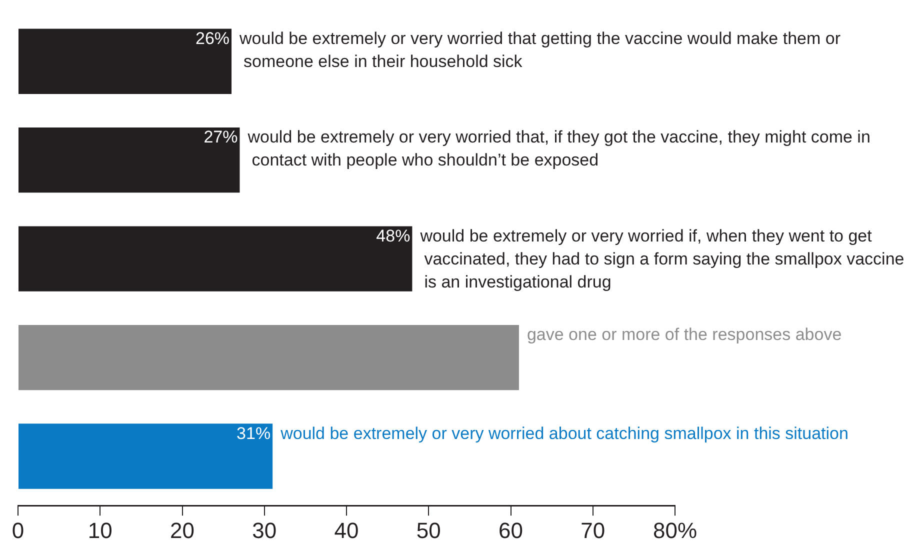  Describe the element at coordinates (675, 530) in the screenshot. I see `x-tick-label: 80%` at that location.